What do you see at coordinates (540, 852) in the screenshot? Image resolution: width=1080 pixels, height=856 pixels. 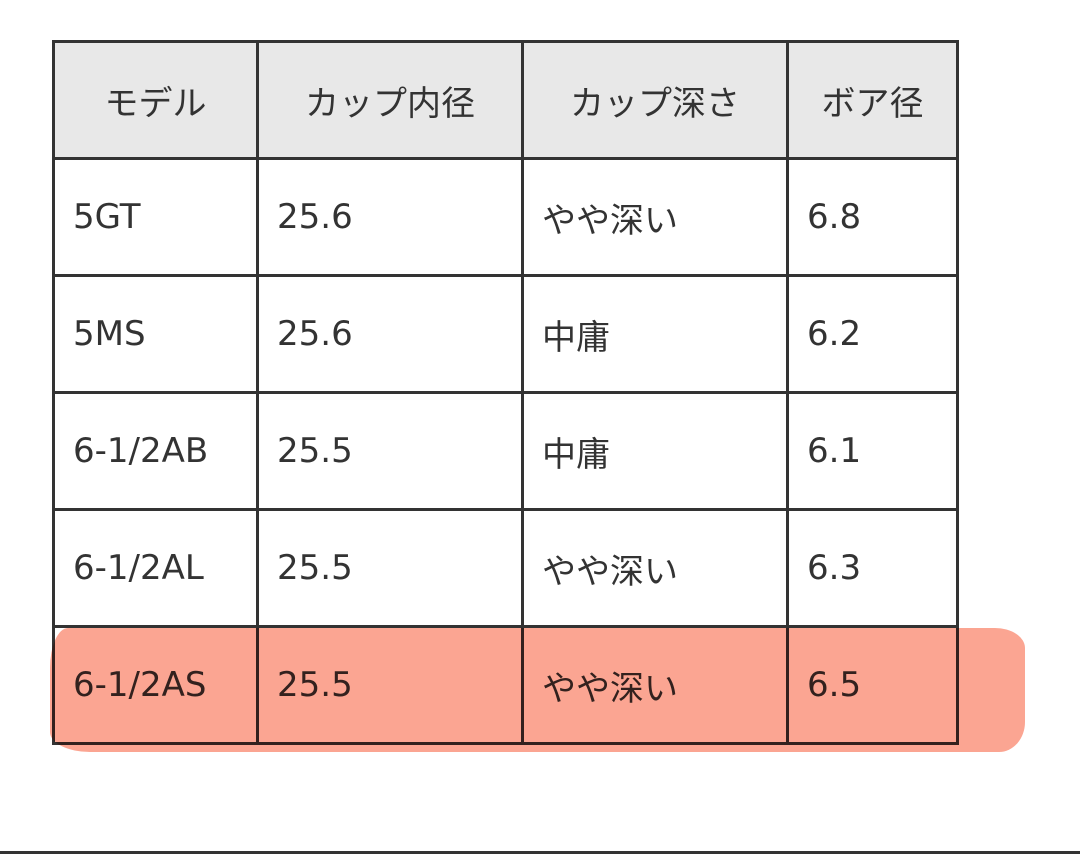 I see `divider` at bounding box center [540, 852].